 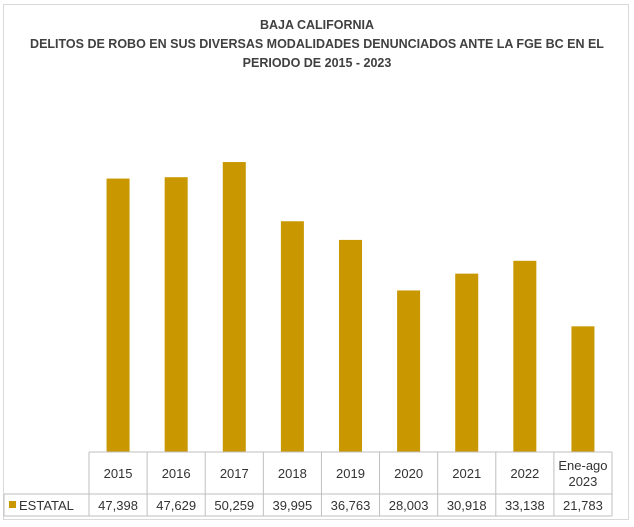 What do you see at coordinates (408, 473) in the screenshot?
I see `x-tick-label-5: 2020` at bounding box center [408, 473].